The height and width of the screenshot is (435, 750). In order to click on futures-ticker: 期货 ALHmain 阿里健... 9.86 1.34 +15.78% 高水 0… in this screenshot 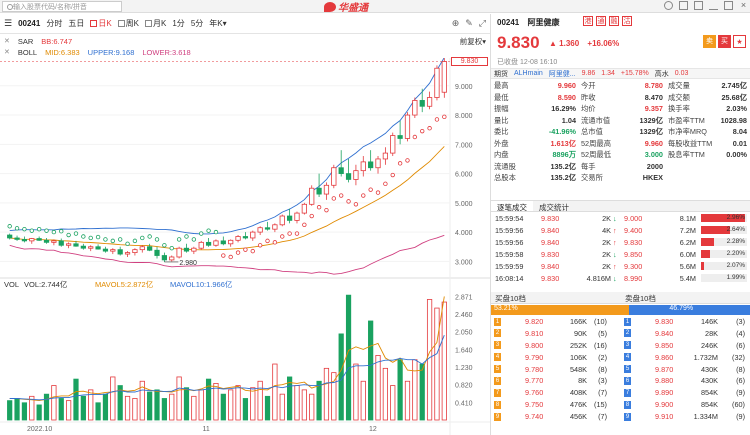, I will do `click(620, 73)`.